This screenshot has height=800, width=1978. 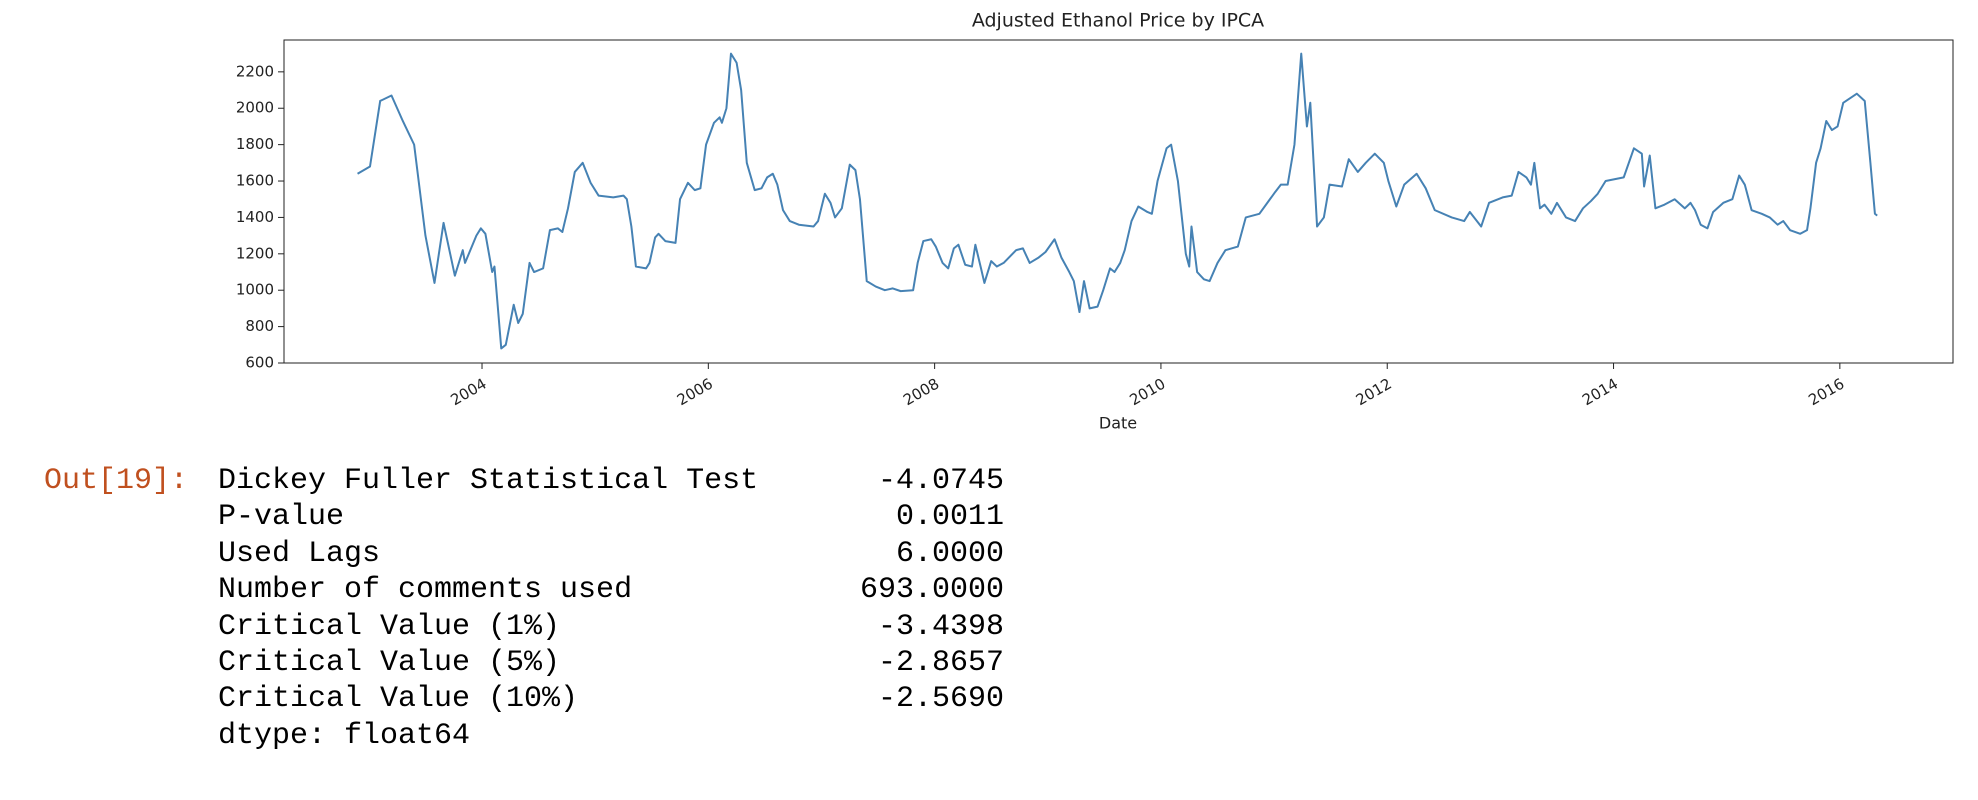 I want to click on output-row: Dickey Fuller Statistical Test -4.0745, so click(x=611, y=482).